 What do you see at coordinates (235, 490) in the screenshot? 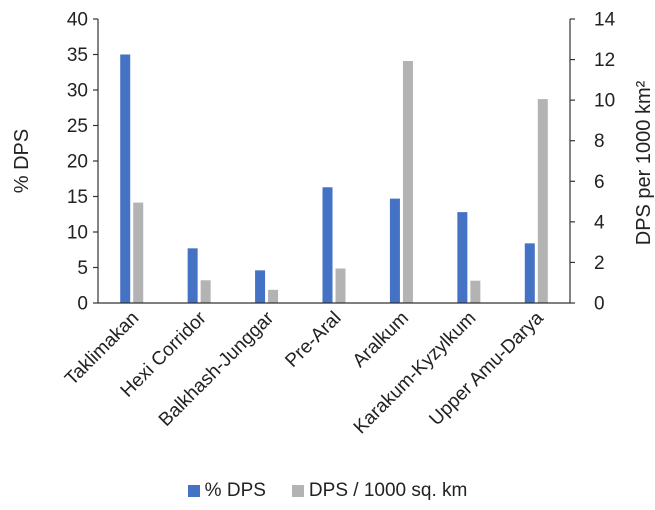
I see `legend-label: % DPS` at bounding box center [235, 490].